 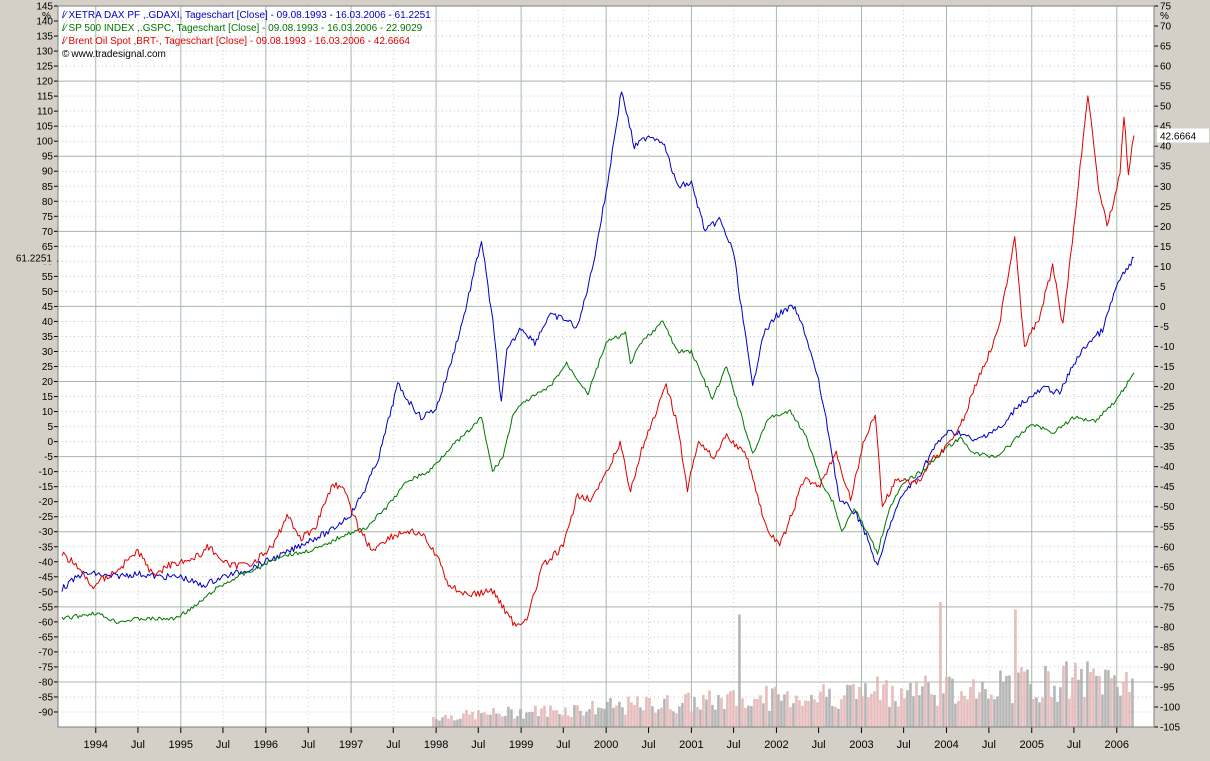 I want to click on y-left-tick-label: -25, so click(x=46, y=517).